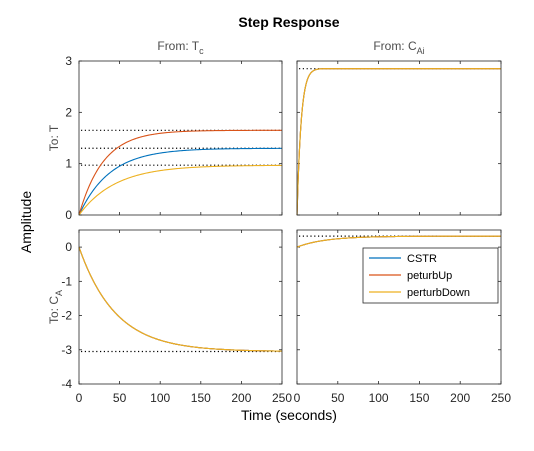  Describe the element at coordinates (180, 47) in the screenshot. I see `column-header-0: From: Tc` at that location.